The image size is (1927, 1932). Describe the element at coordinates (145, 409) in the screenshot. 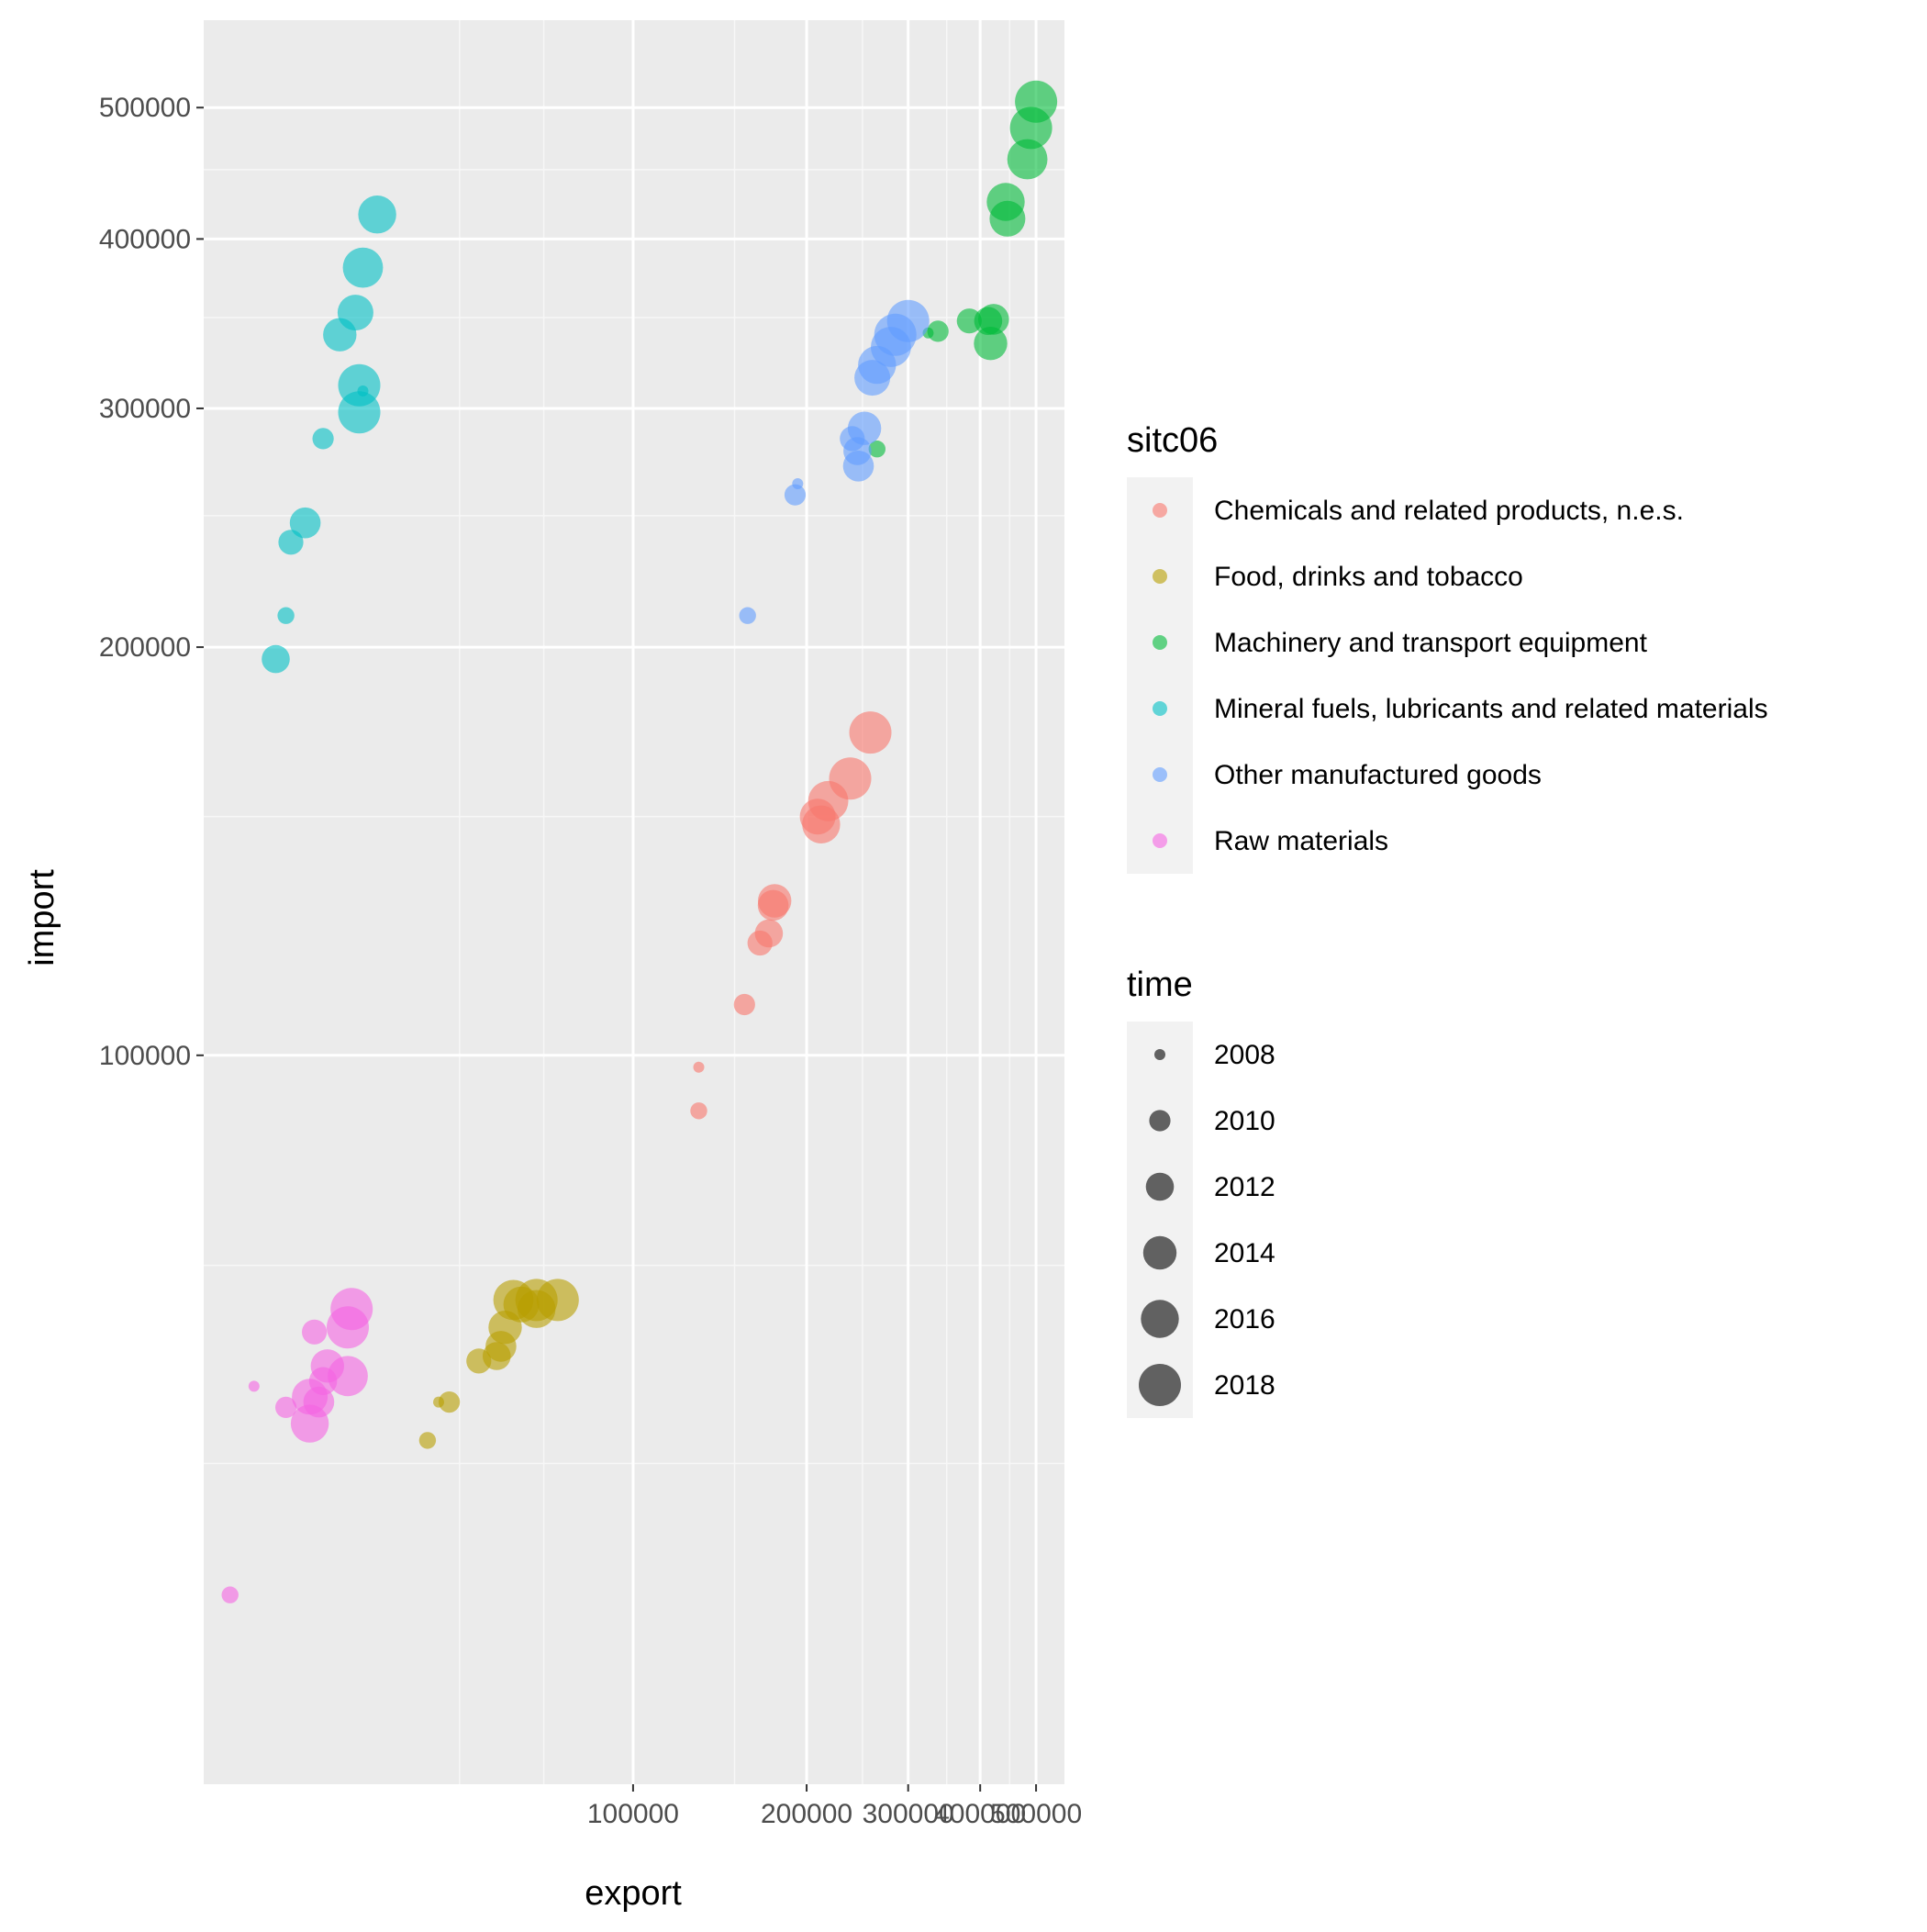

I see `y-tick-label: 300000` at that location.